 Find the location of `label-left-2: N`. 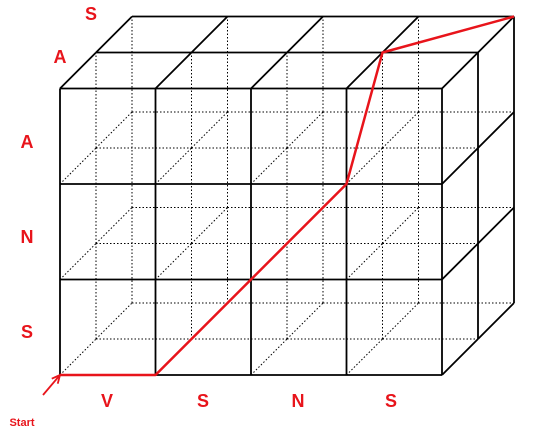

label-left-2: N is located at coordinates (27, 237).